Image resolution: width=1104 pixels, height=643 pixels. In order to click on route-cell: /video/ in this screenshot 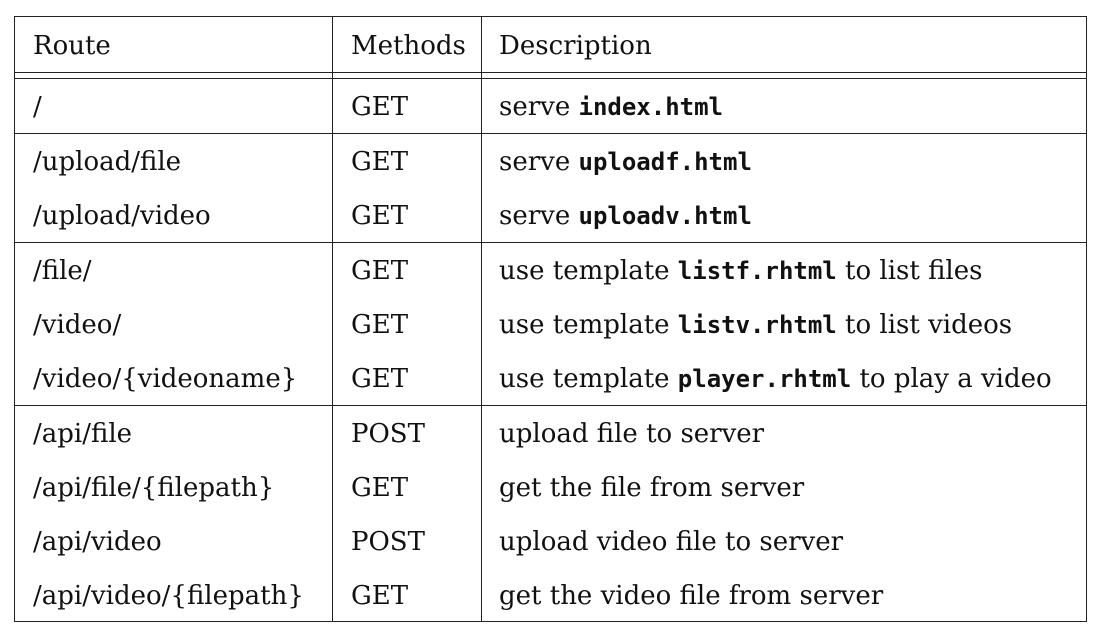, I will do `click(77, 325)`.